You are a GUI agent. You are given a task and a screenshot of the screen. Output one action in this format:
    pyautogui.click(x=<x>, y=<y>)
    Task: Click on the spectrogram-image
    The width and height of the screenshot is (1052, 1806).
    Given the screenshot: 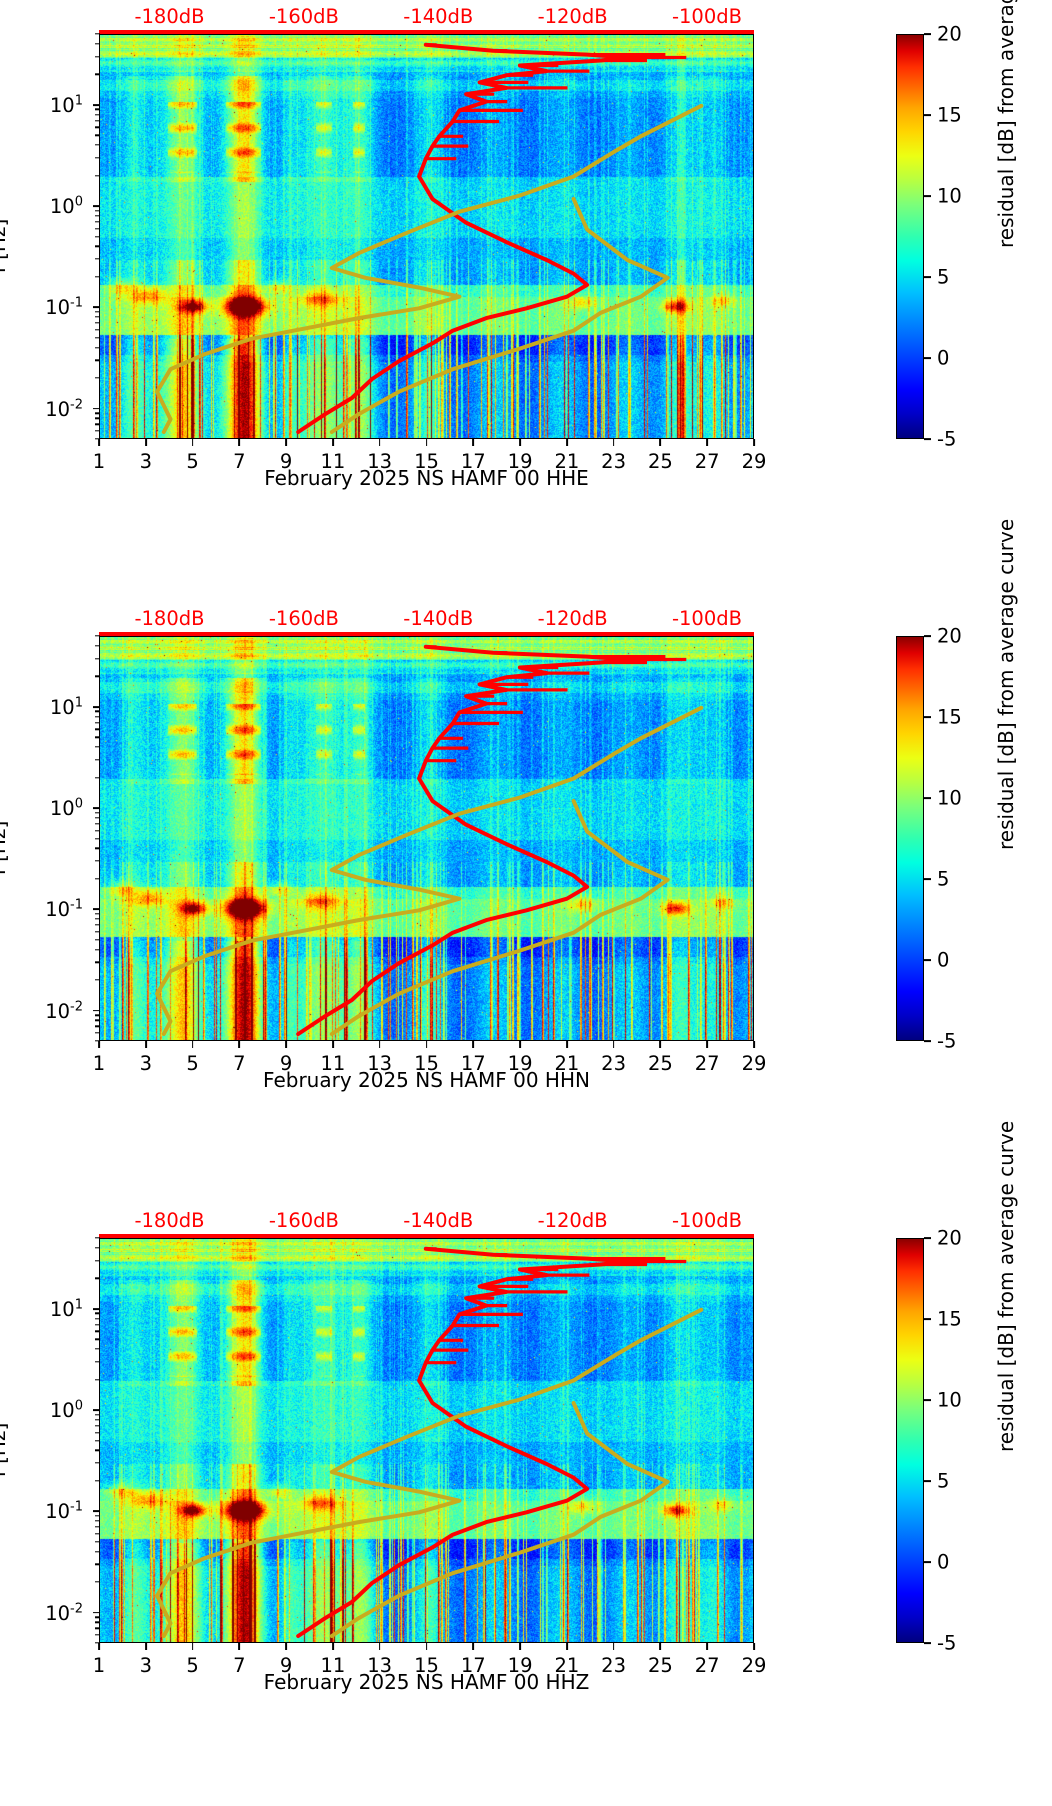 What is the action you would take?
    pyautogui.click(x=426, y=838)
    